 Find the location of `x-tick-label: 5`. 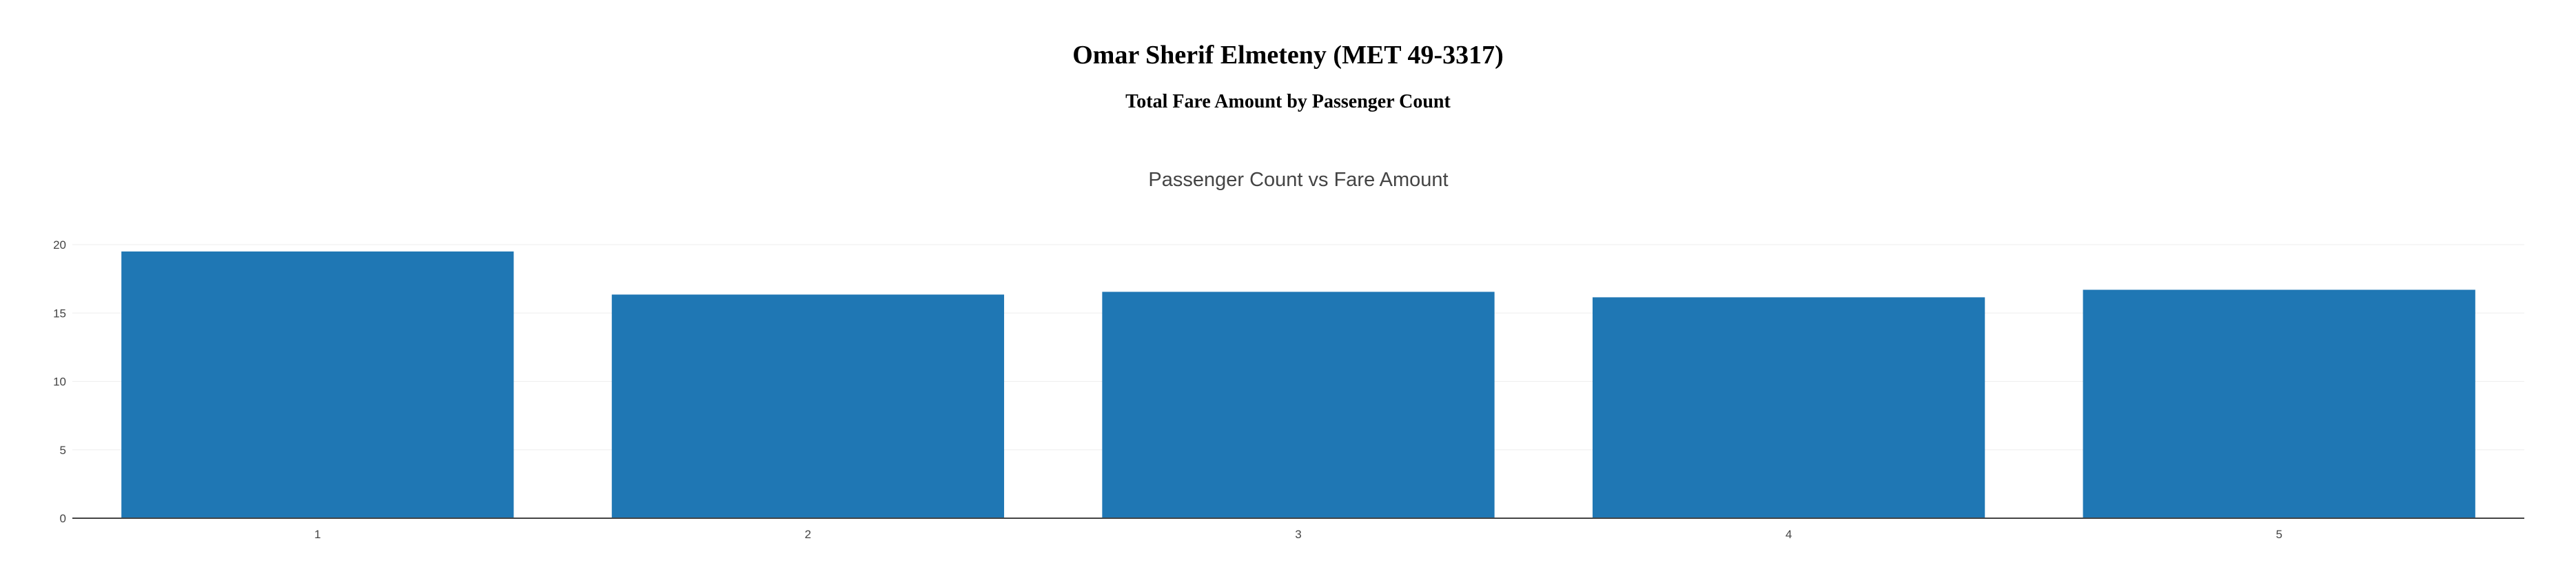

x-tick-label: 5 is located at coordinates (2279, 535).